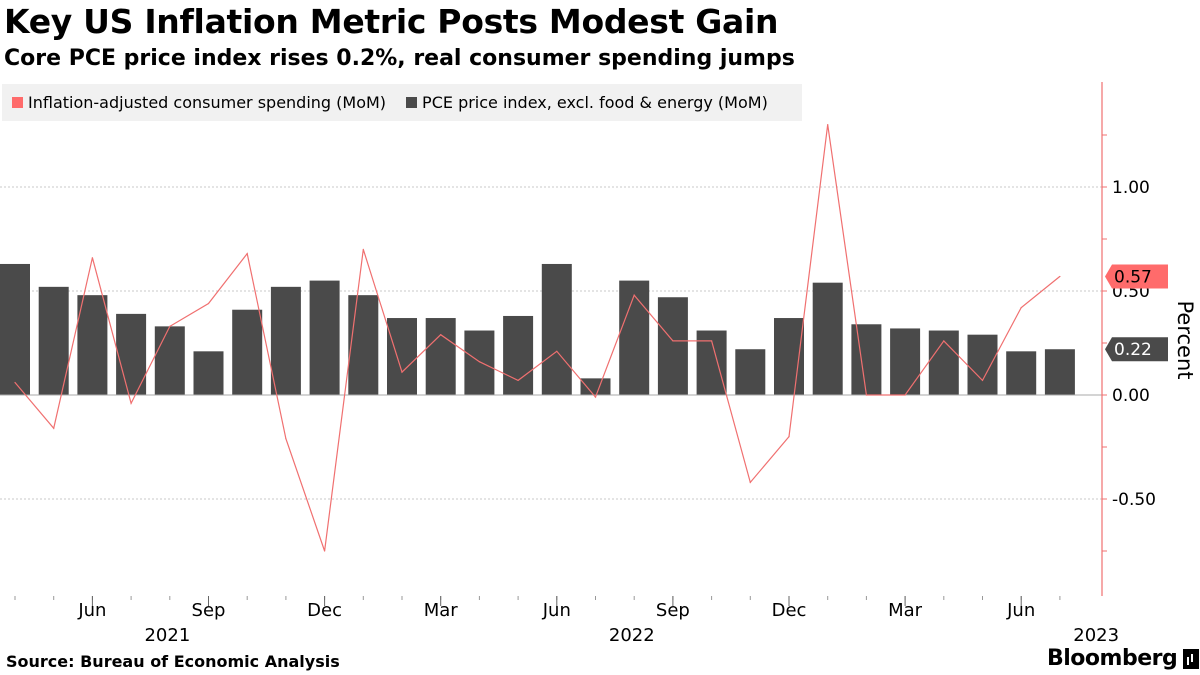  I want to click on spending-point-may-2023, so click(982, 380).